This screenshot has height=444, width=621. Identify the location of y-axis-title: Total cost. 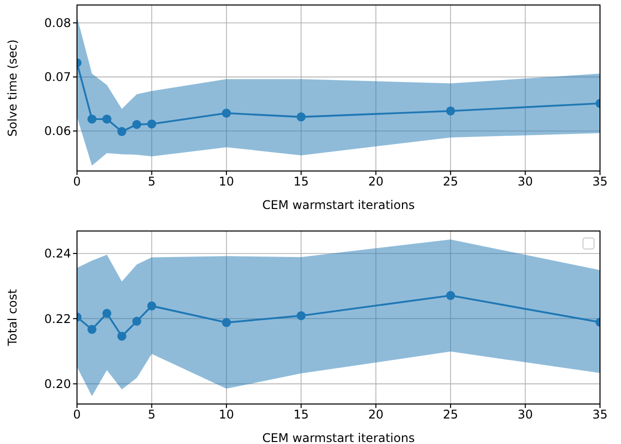
(12, 317).